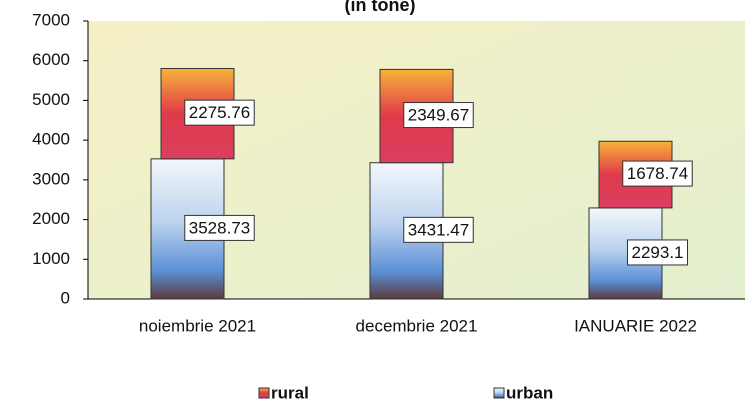 This screenshot has height=403, width=747. I want to click on x-tick-label: IANUARIE 2022, so click(635, 325).